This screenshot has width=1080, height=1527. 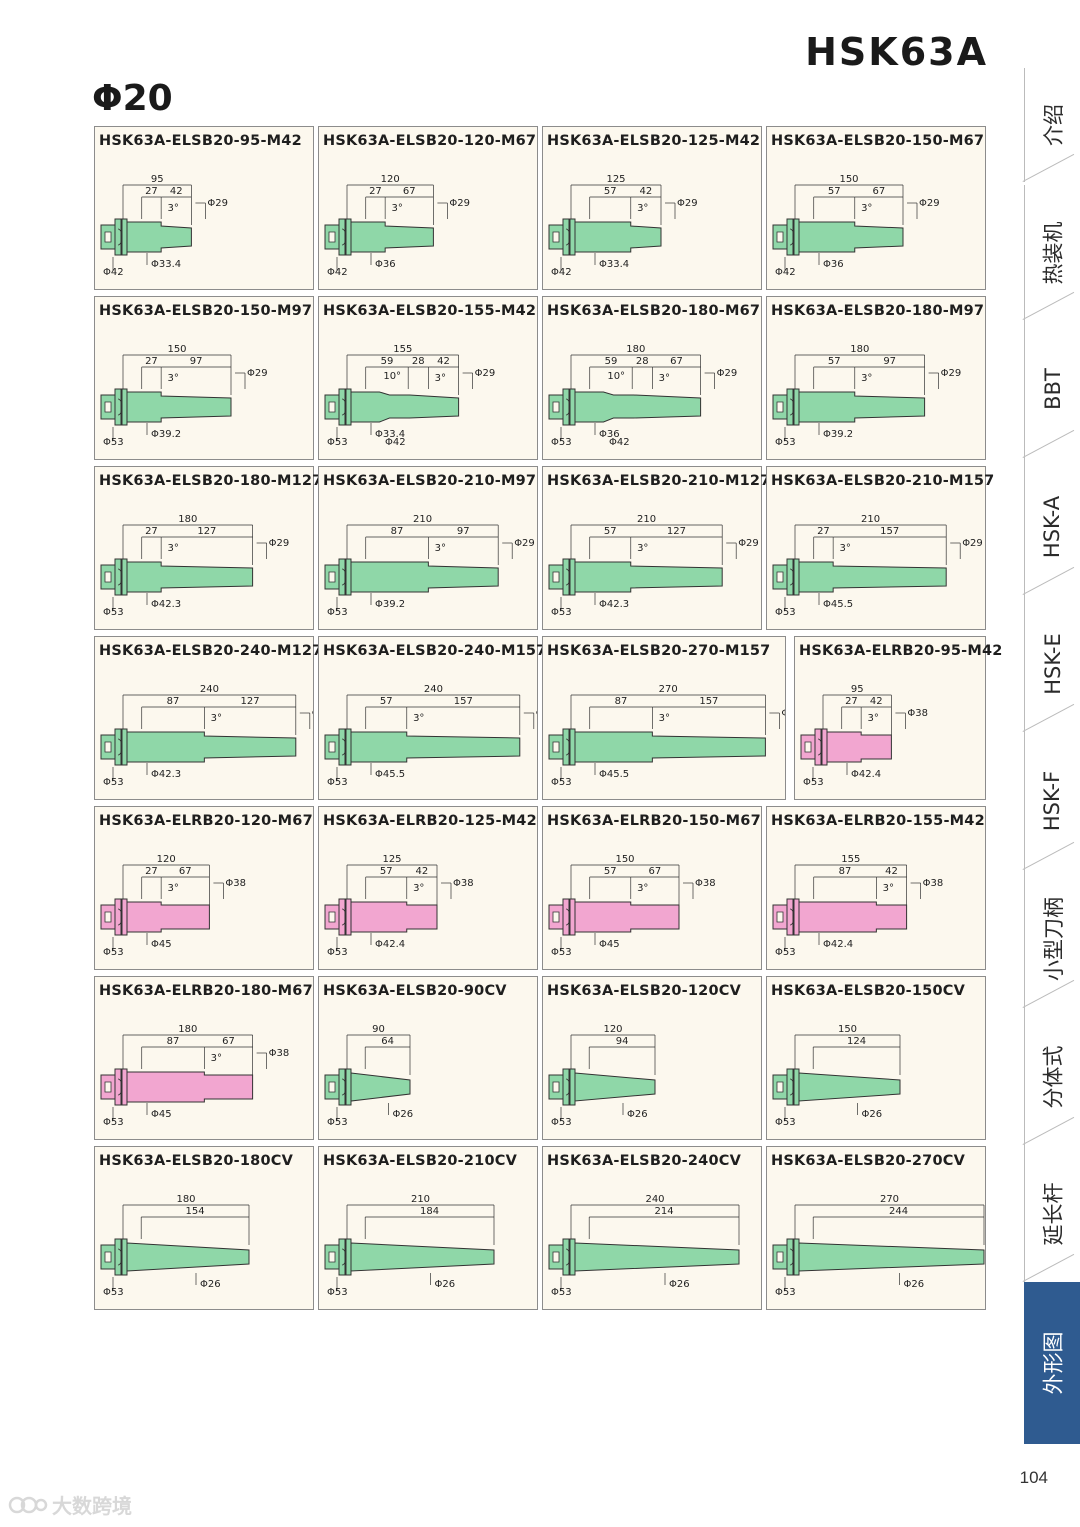 What do you see at coordinates (848, 179) in the screenshot?
I see `overall-length-label: 150` at bounding box center [848, 179].